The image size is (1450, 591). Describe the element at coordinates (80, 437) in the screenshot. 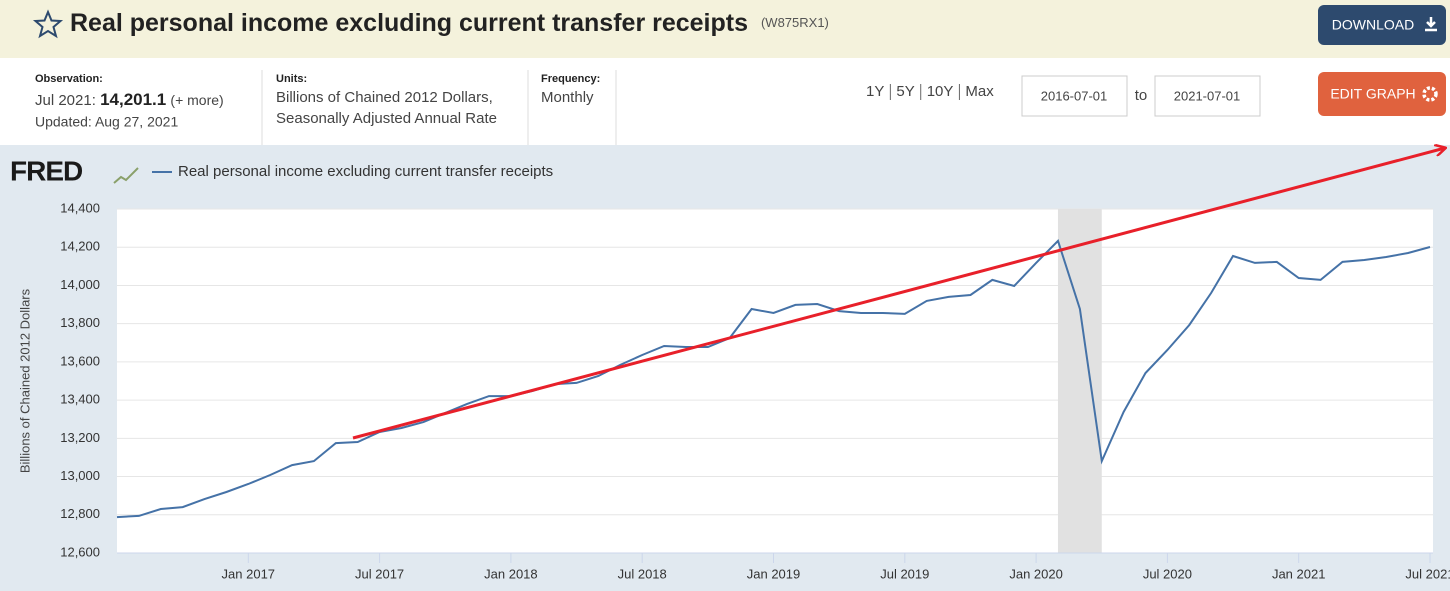

I see `y-tick-label: 13,200` at that location.